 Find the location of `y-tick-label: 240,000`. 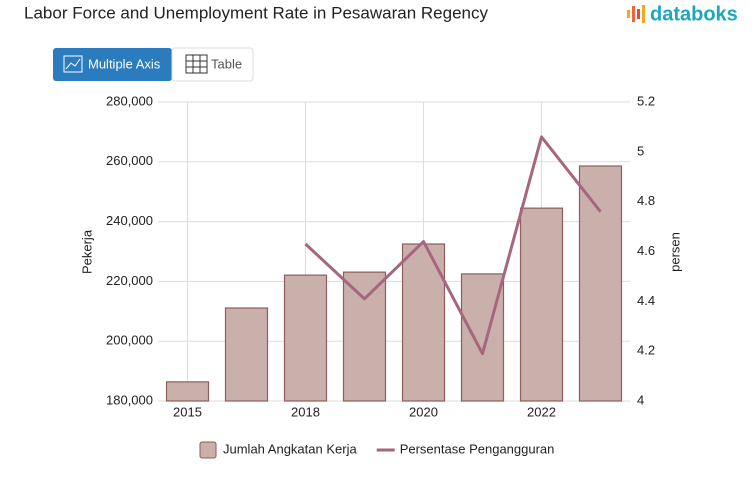

y-tick-label: 240,000 is located at coordinates (129, 220).